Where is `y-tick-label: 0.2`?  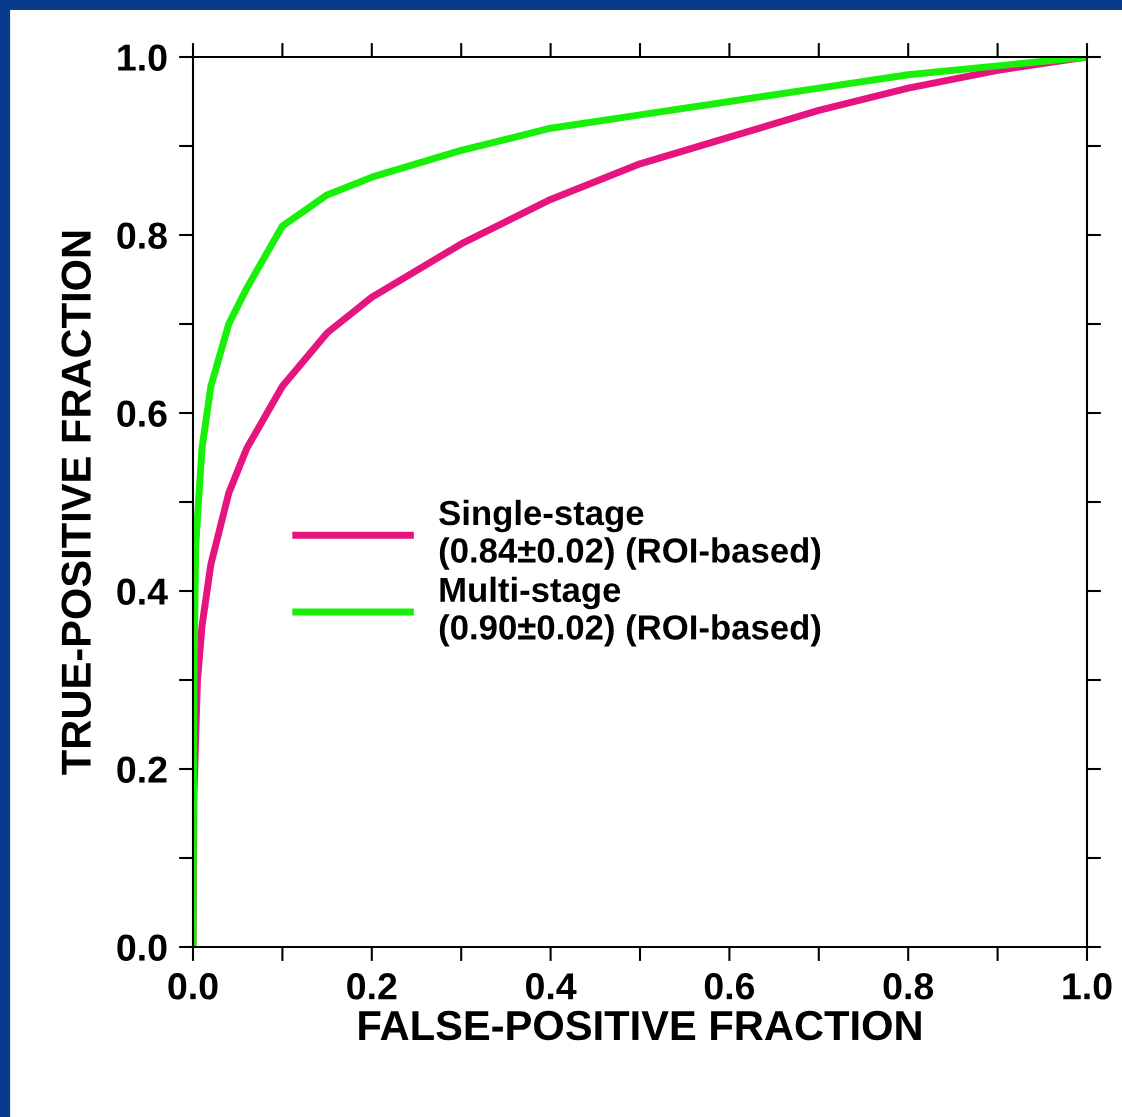 y-tick-label: 0.2 is located at coordinates (142, 769).